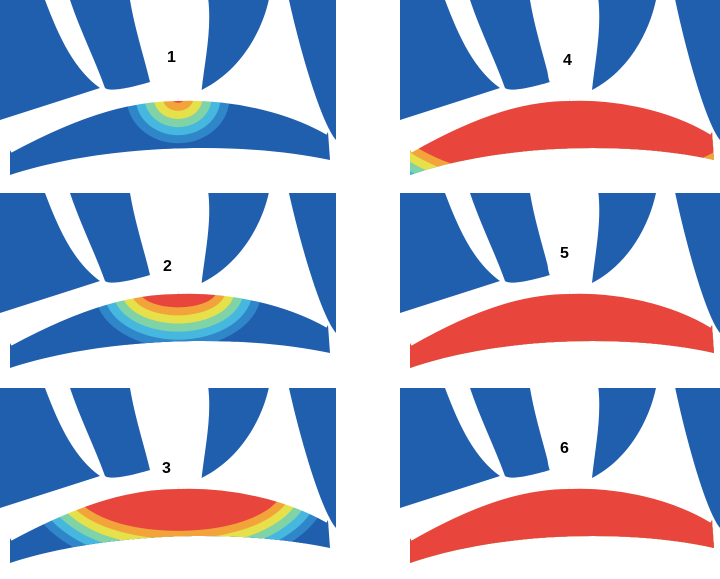  I want to click on panel-1: 1, so click(168, 92).